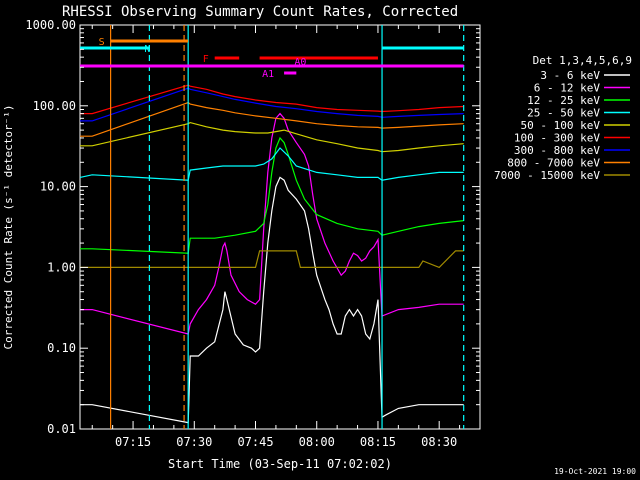  Describe the element at coordinates (317, 442) in the screenshot. I see `x-tick-label: 08:00` at that location.